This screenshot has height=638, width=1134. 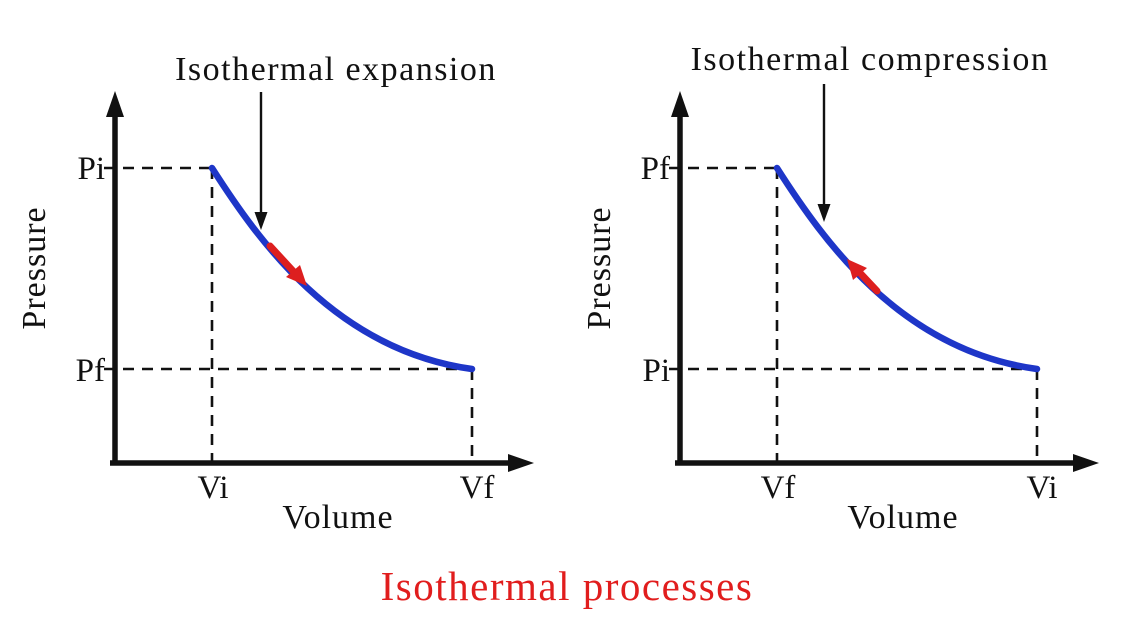 I want to click on volume-right-label: Vf, so click(x=477, y=488).